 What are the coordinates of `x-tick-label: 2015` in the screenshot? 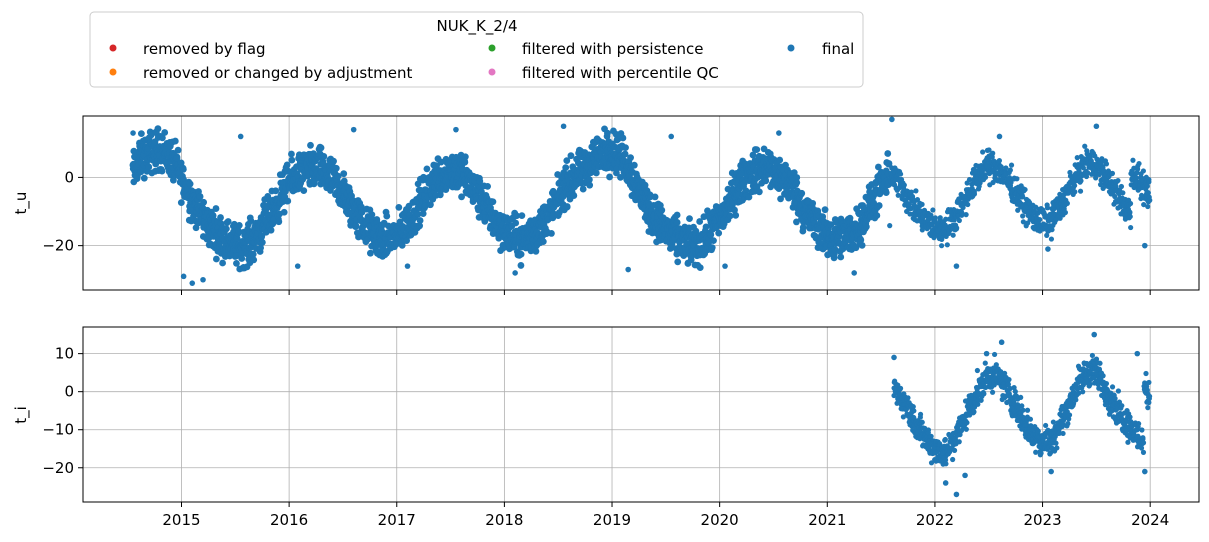 It's located at (181, 520).